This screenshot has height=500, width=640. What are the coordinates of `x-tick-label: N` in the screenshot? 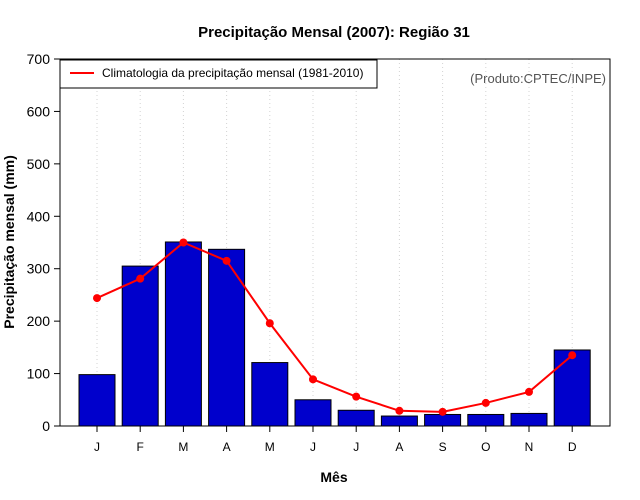 It's located at (529, 447).